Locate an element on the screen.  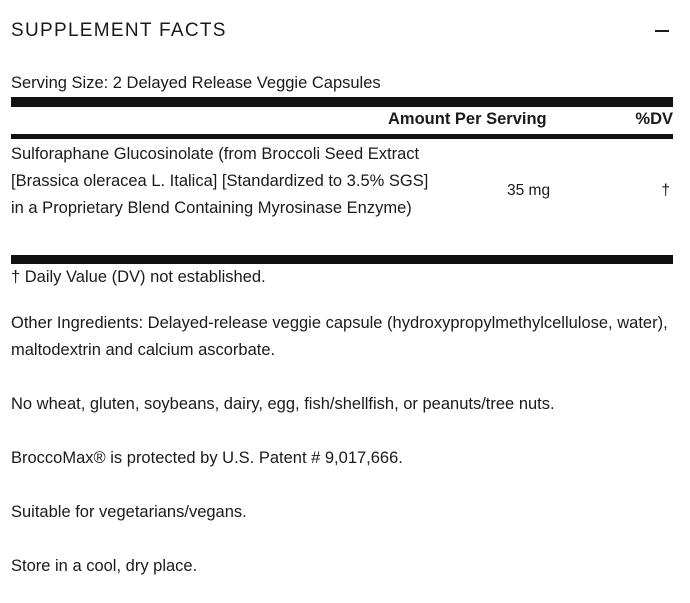
table-top-rule is located at coordinates (342, 102).